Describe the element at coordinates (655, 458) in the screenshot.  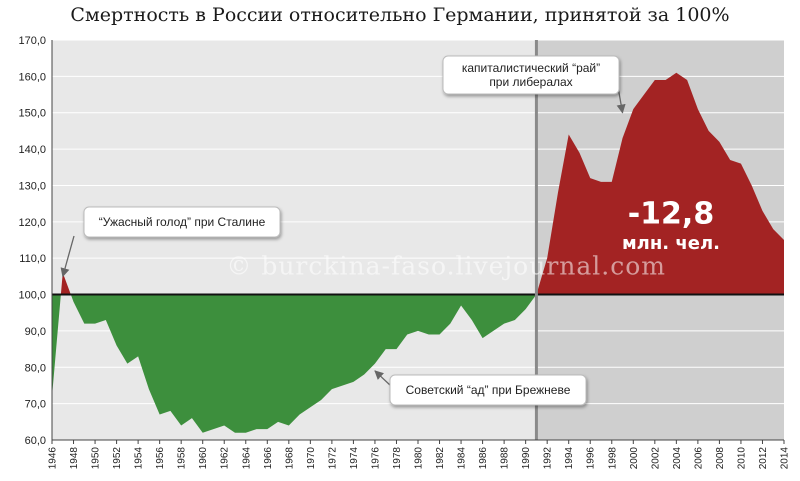
I see `x-tick-label: 2002` at that location.